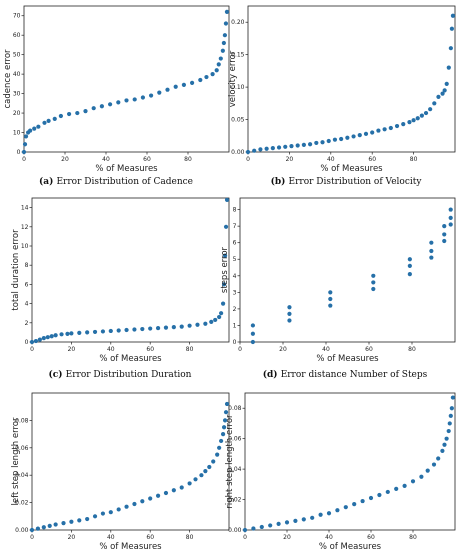 This screenshot has width=460, height=550. Describe the element at coordinates (235, 342) in the screenshot. I see `y-tick-label: 0` at that location.